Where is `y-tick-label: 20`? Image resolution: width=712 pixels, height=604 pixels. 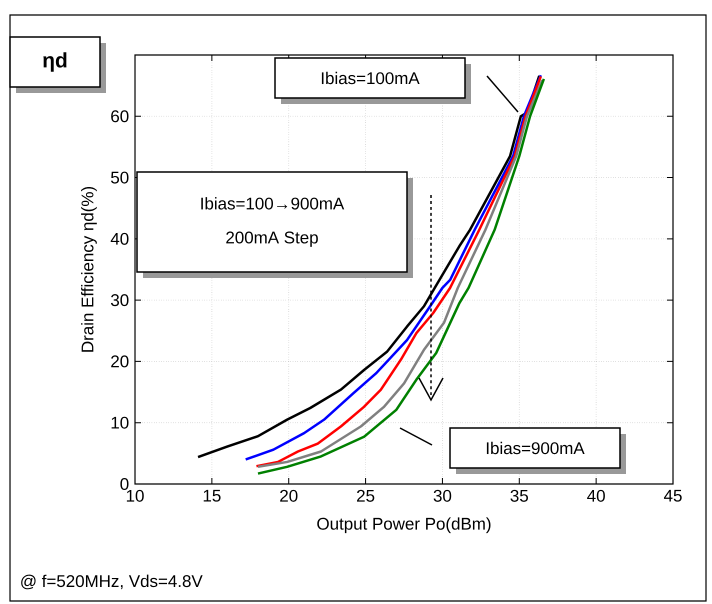
y-tick-label: 20 is located at coordinates (120, 361).